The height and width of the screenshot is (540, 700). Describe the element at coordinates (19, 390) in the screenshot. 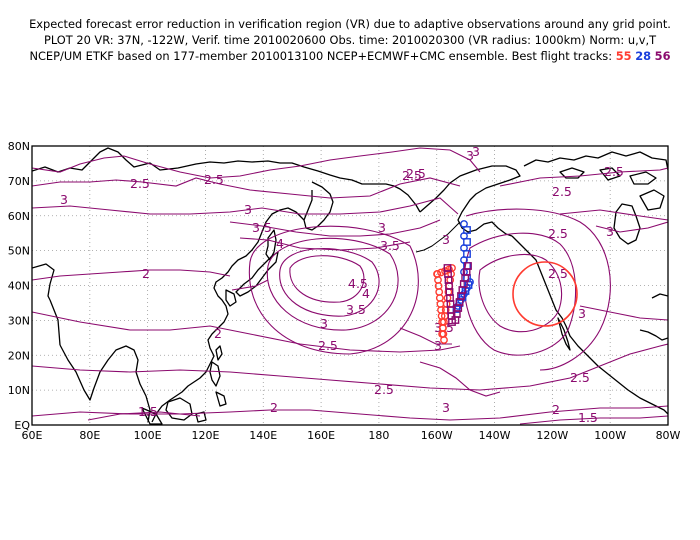

I see `latitude-label: 10N` at that location.